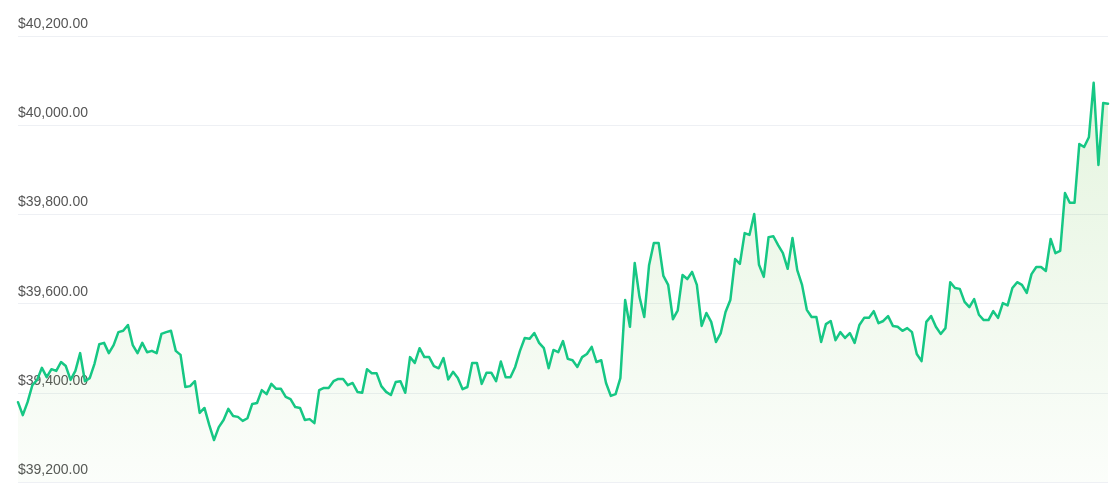 Image resolution: width=1120 pixels, height=498 pixels. What do you see at coordinates (53, 290) in the screenshot?
I see `y-tick-label: $39,600.00` at bounding box center [53, 290].